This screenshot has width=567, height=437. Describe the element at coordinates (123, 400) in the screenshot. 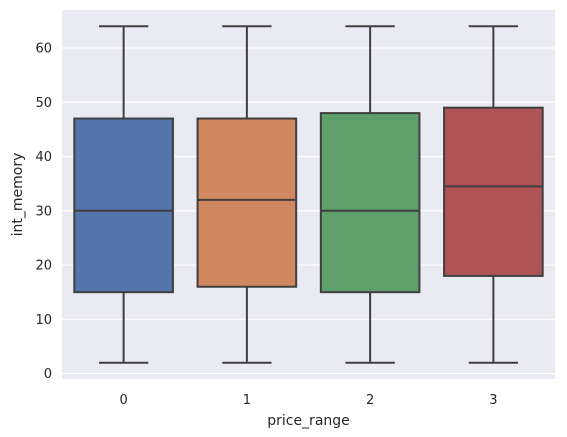

I see `x-tick-label: 0` at that location.